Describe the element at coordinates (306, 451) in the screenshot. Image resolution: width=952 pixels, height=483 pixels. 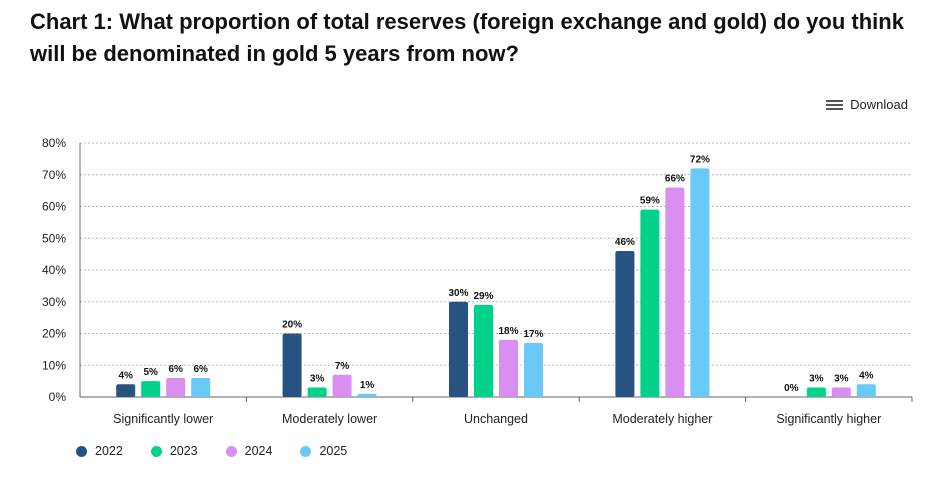
I see `legend-marker-2025` at that location.